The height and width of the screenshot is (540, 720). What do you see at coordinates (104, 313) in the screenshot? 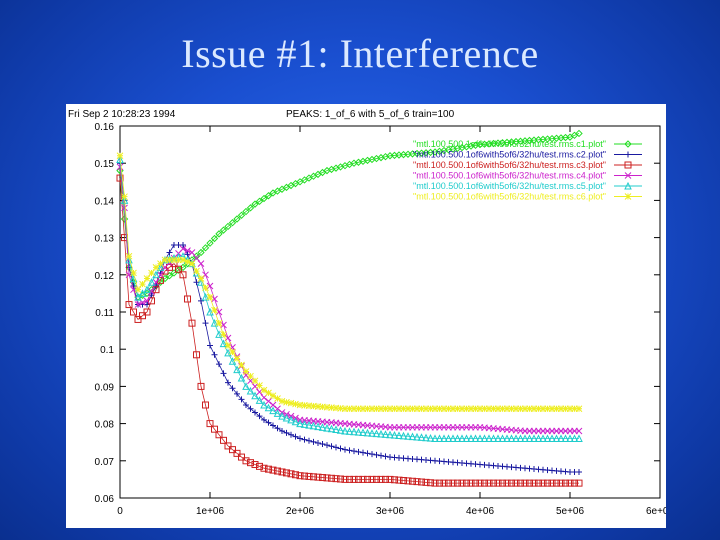
I see `y-tick-label: 0.11` at bounding box center [104, 313].